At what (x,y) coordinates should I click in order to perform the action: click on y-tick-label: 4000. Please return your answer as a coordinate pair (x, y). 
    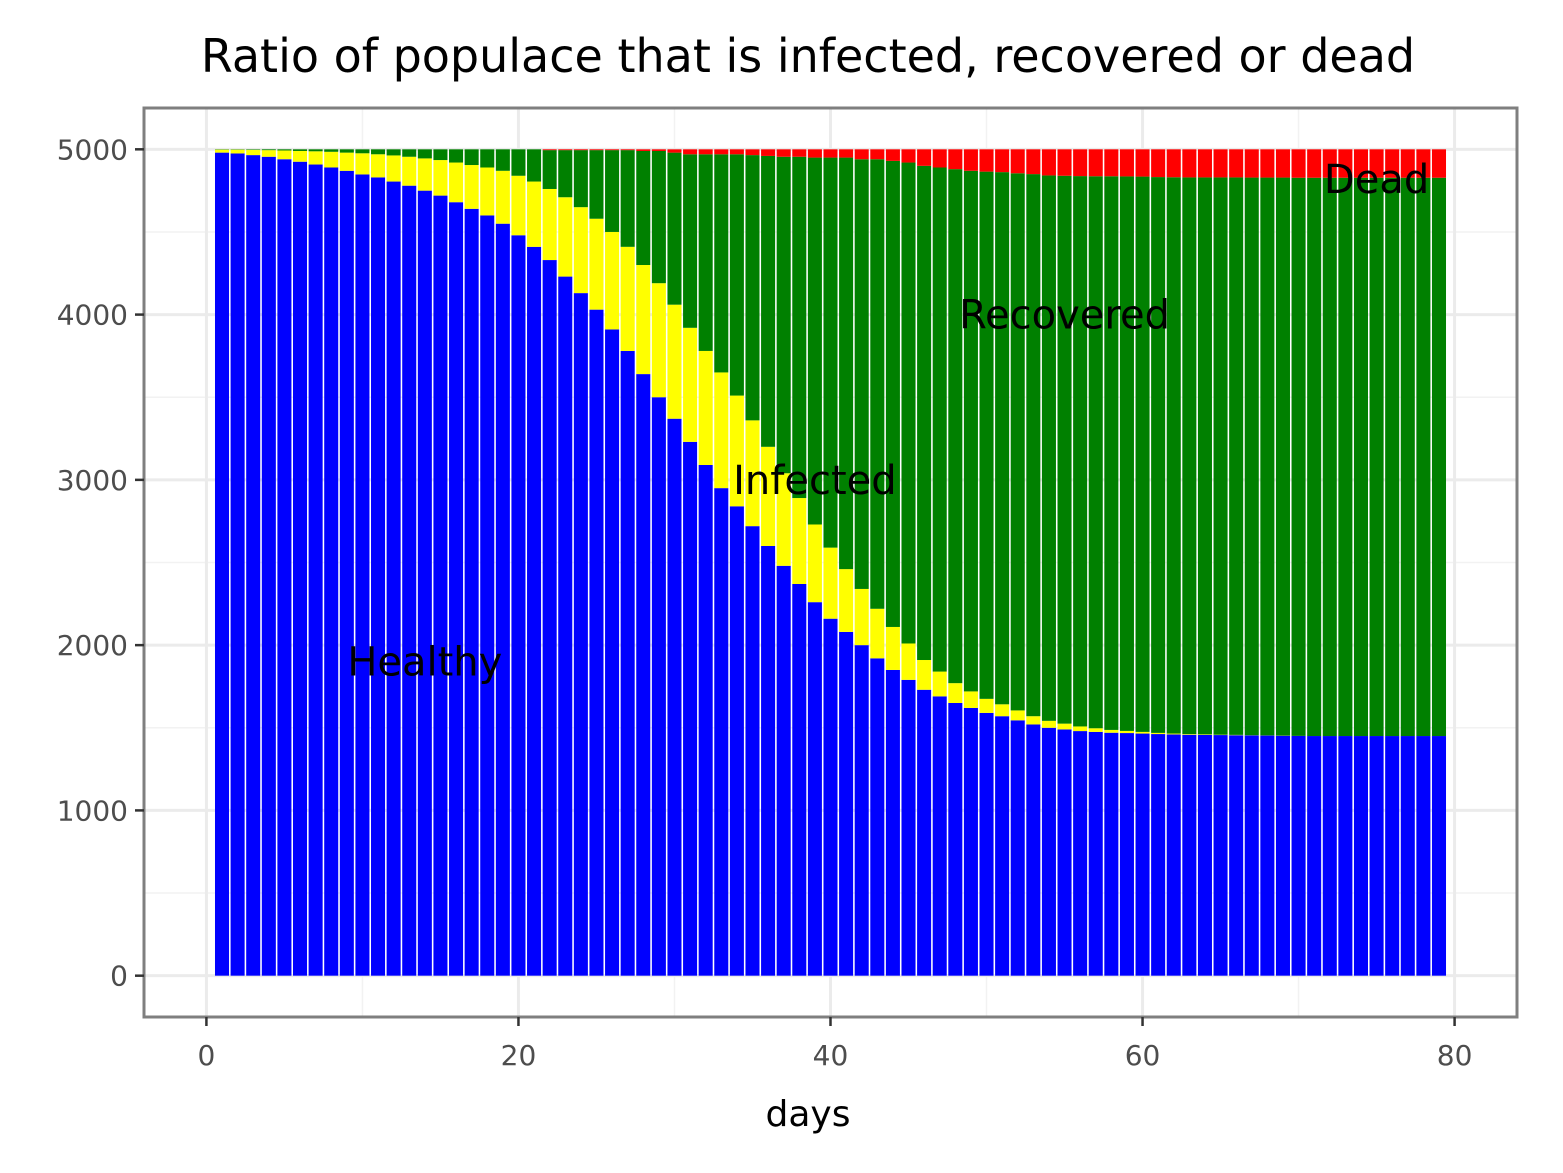
    Looking at the image, I should click on (92, 315).